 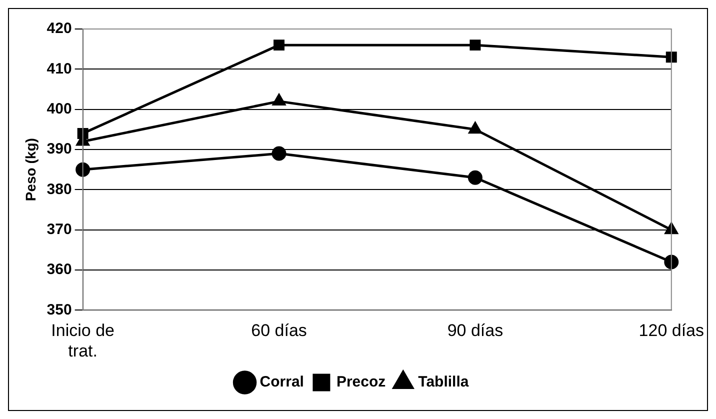 I want to click on x-tick-label: 120 días, so click(x=671, y=330).